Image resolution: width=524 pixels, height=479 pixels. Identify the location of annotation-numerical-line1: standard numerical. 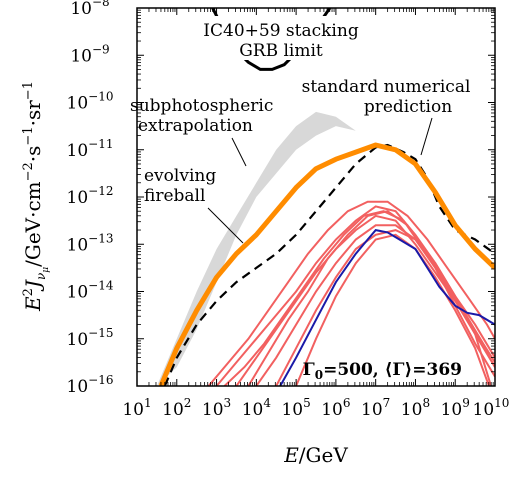
(386, 87).